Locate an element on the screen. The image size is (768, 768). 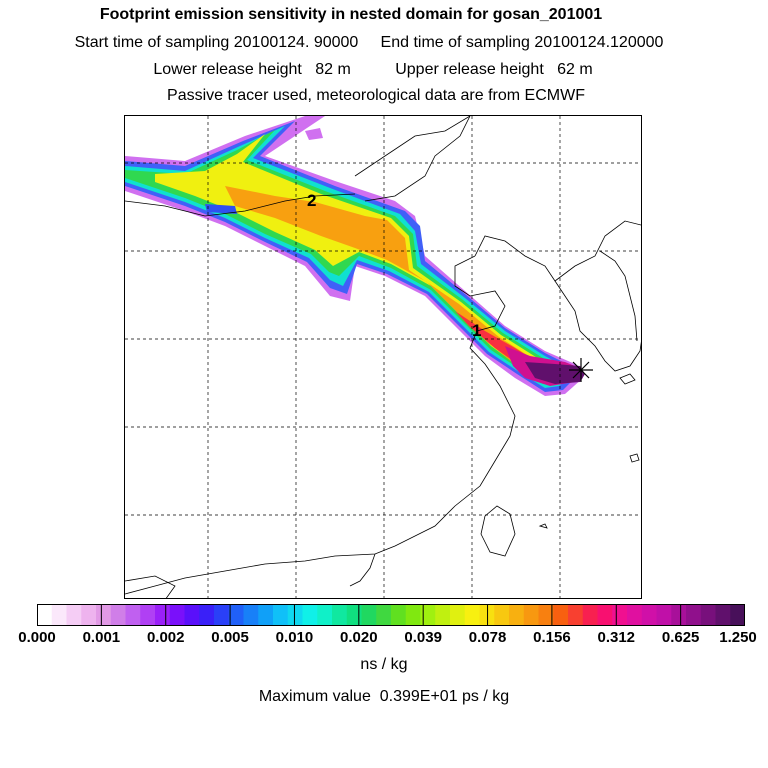
plume-spot-purple is located at coordinates (314, 134).